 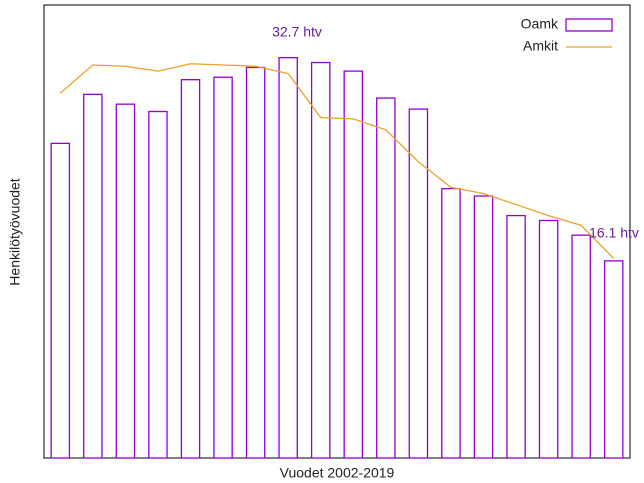 I want to click on legend-swatch, so click(x=589, y=25).